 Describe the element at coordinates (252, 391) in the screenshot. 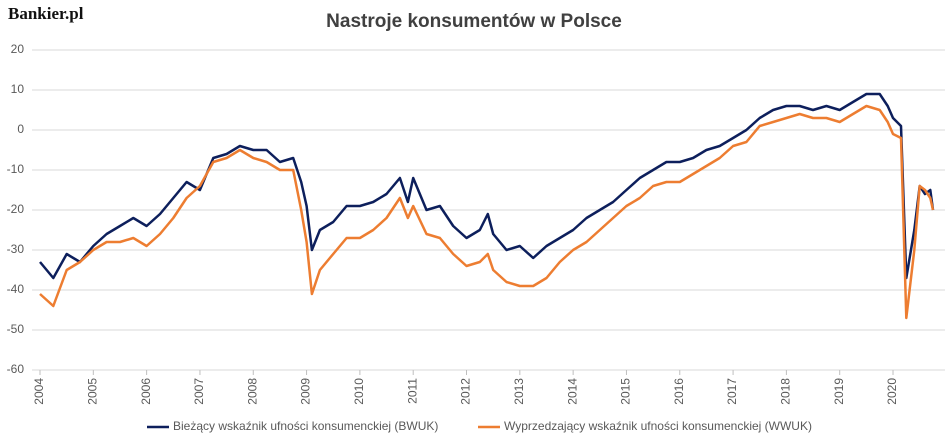

I see `x-tick-label: 2008` at that location.